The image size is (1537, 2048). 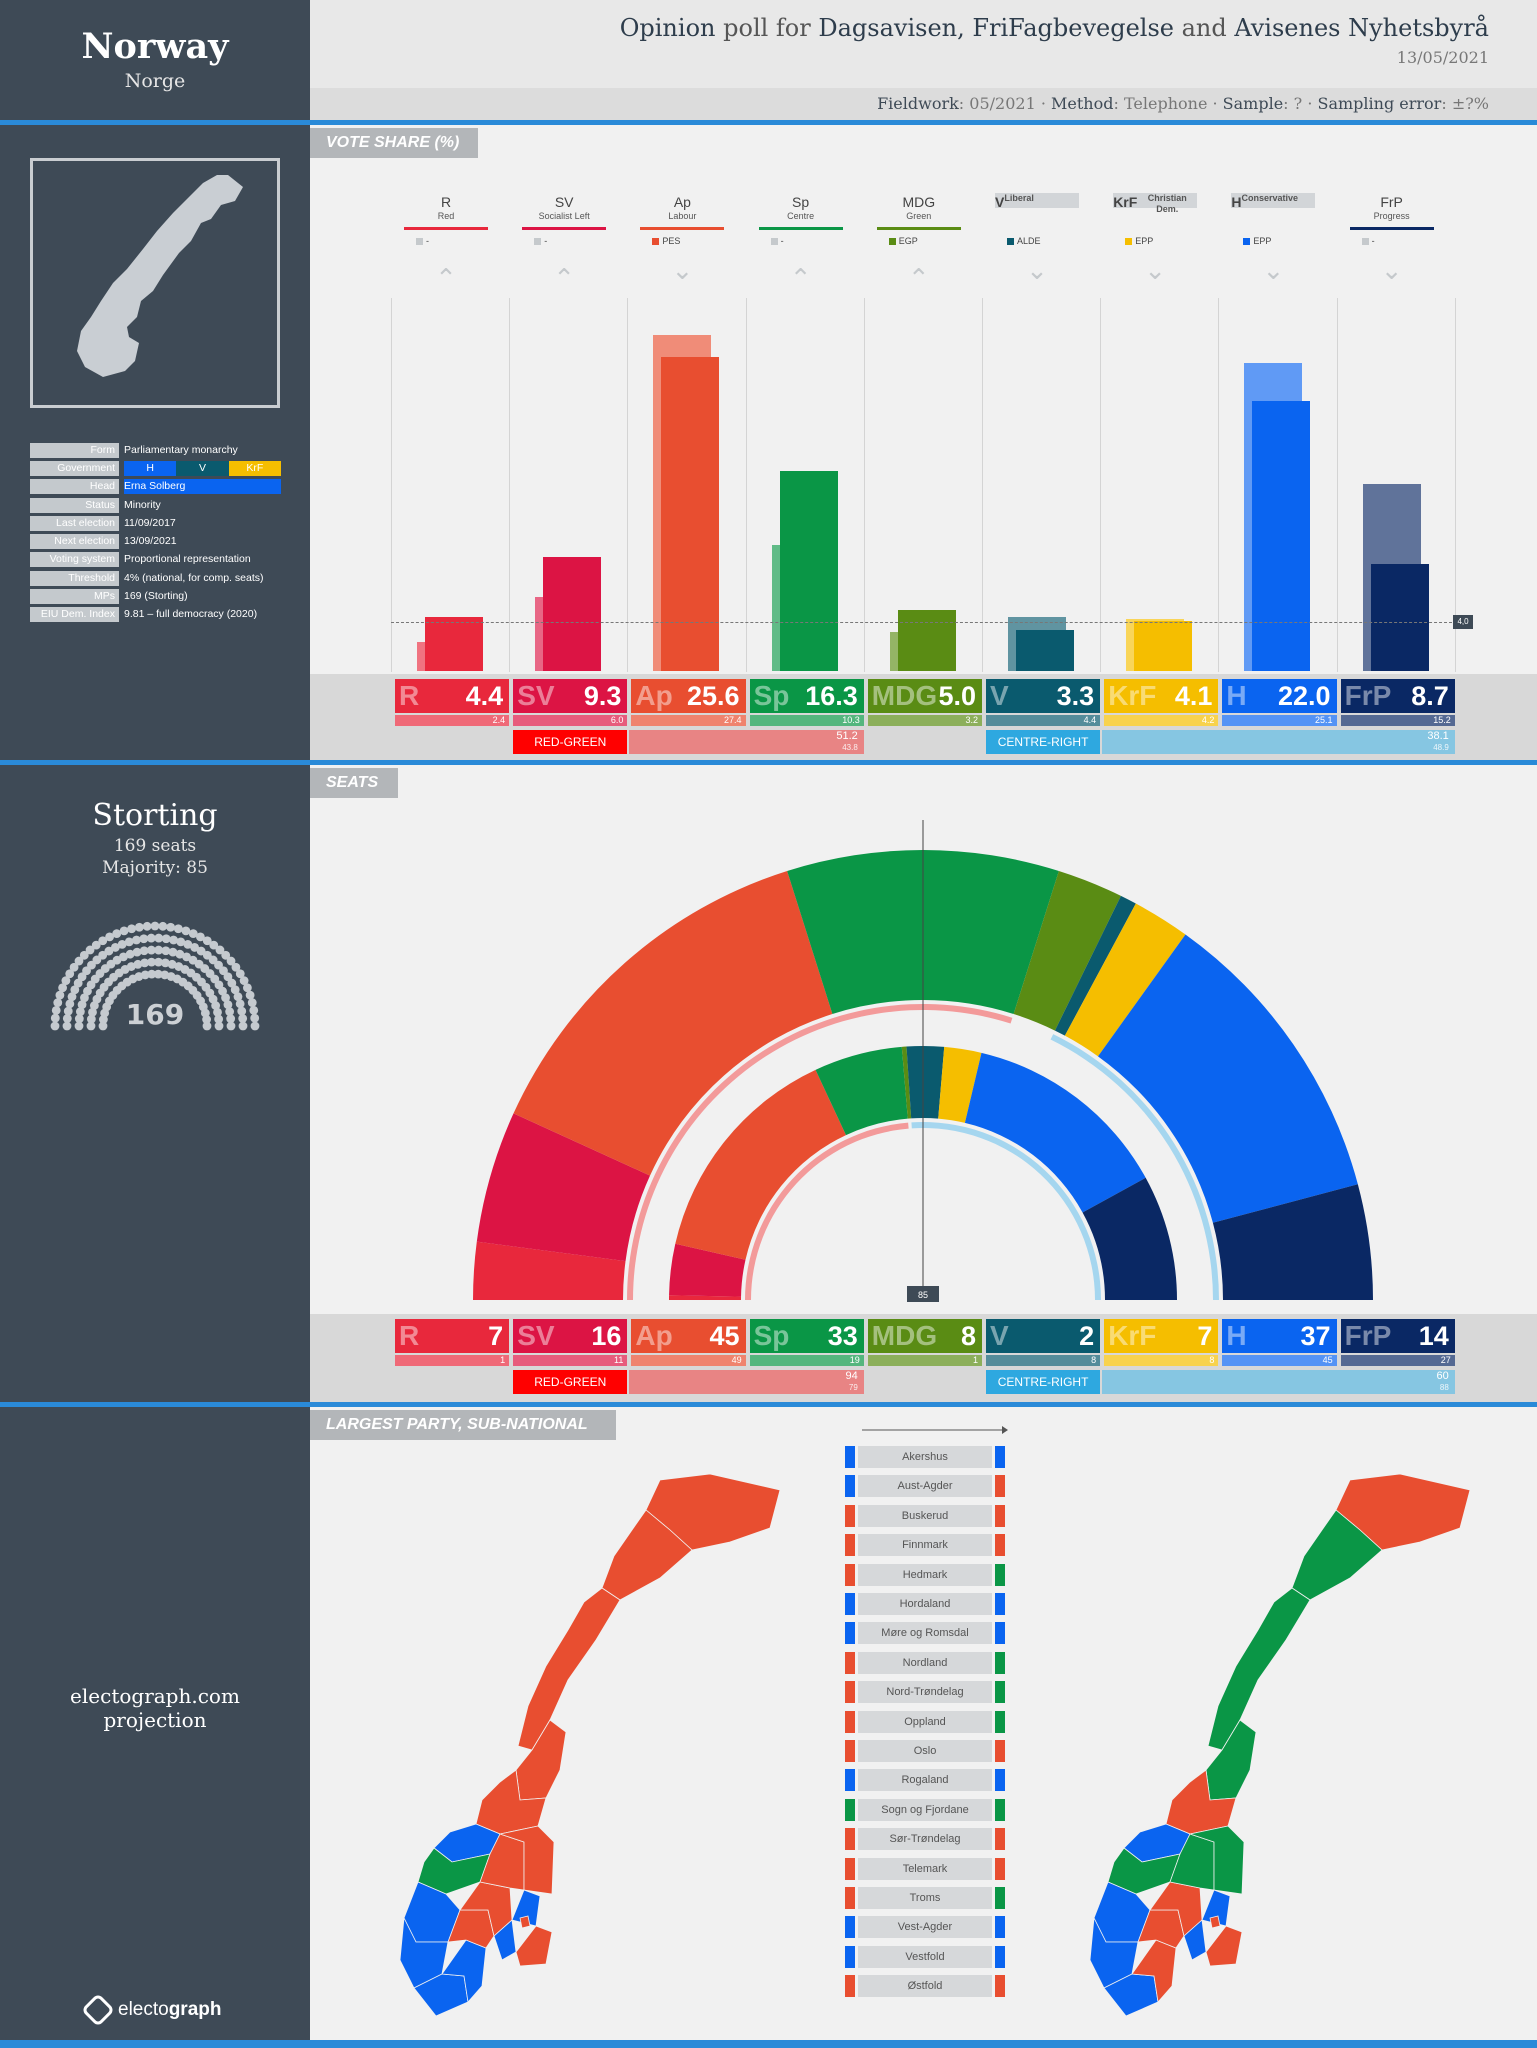 What do you see at coordinates (925, 1956) in the screenshot?
I see `region-row: Vestfold` at bounding box center [925, 1956].